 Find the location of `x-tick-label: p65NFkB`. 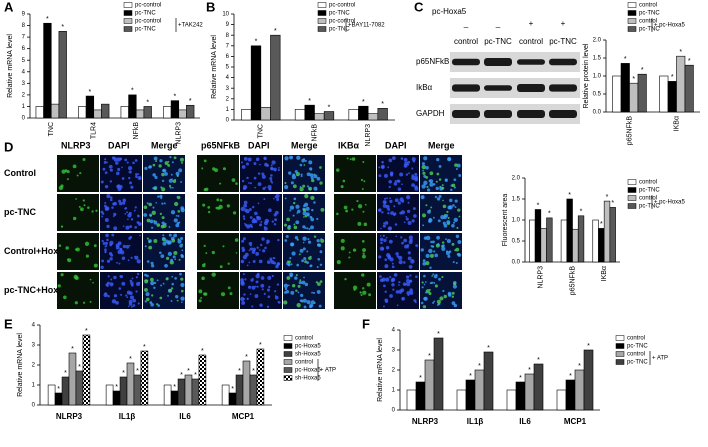

x-tick-label: p65NFkB is located at coordinates (629, 131).